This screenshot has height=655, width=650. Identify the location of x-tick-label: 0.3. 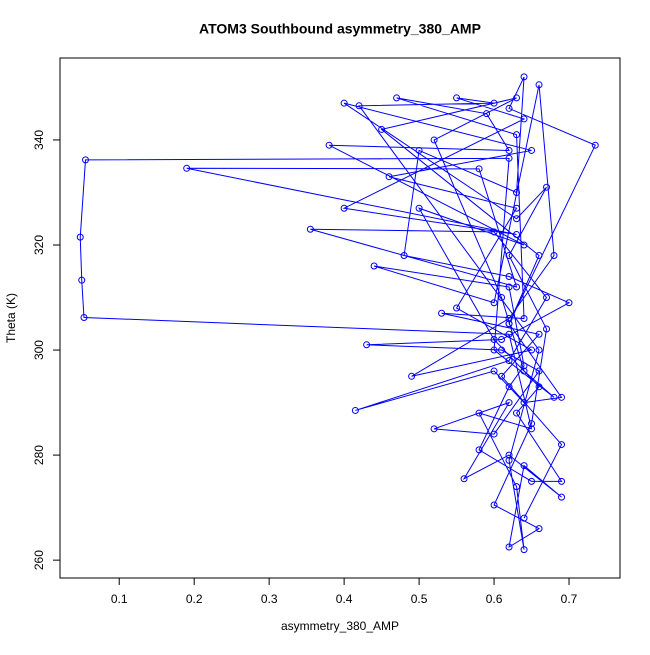
(269, 599).